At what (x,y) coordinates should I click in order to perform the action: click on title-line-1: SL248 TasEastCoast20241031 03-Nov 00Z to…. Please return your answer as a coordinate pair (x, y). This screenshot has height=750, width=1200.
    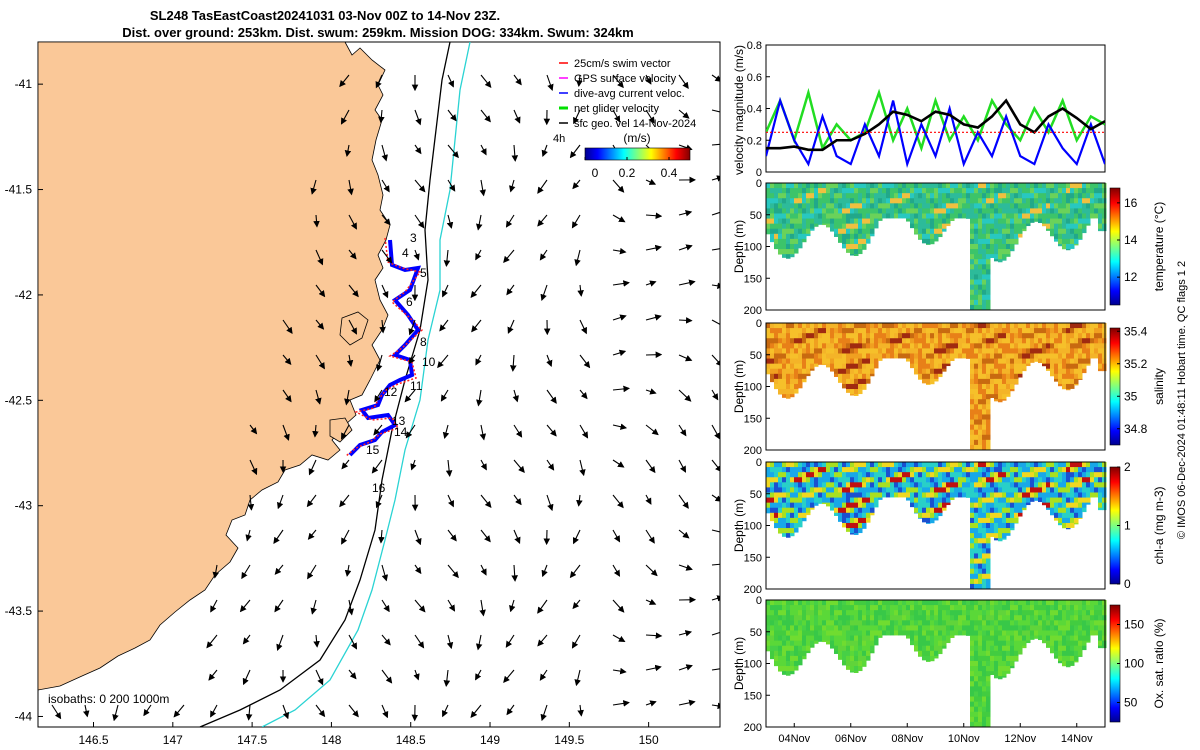
    Looking at the image, I should click on (325, 15).